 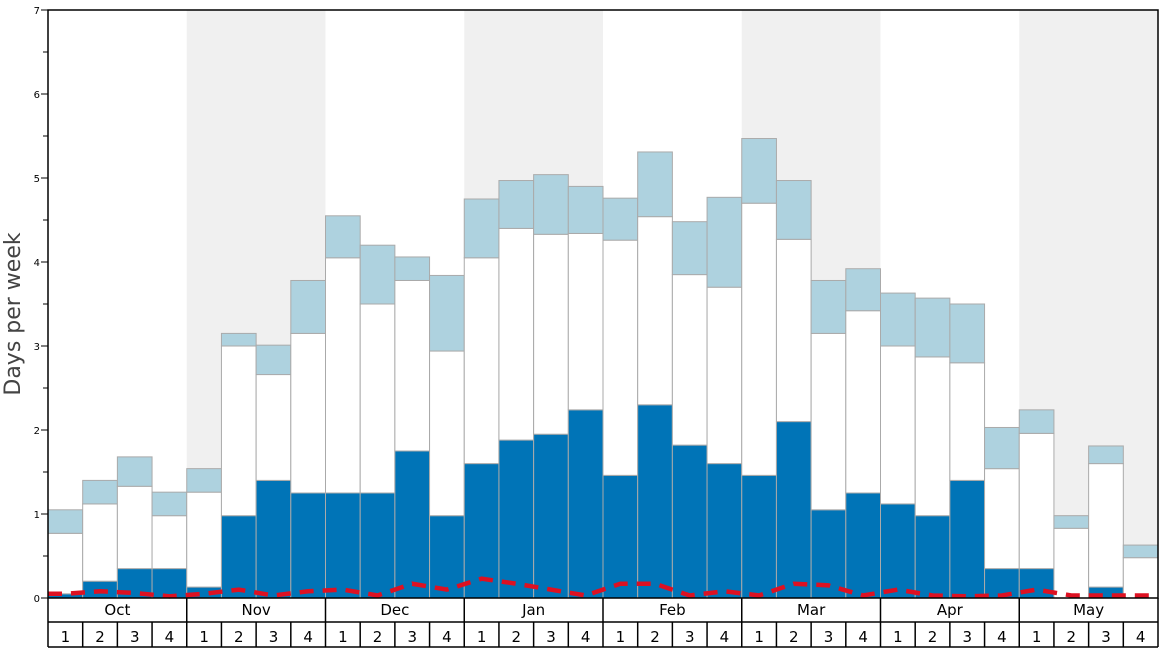 I want to click on y-tick-label: 0, so click(x=37, y=599).